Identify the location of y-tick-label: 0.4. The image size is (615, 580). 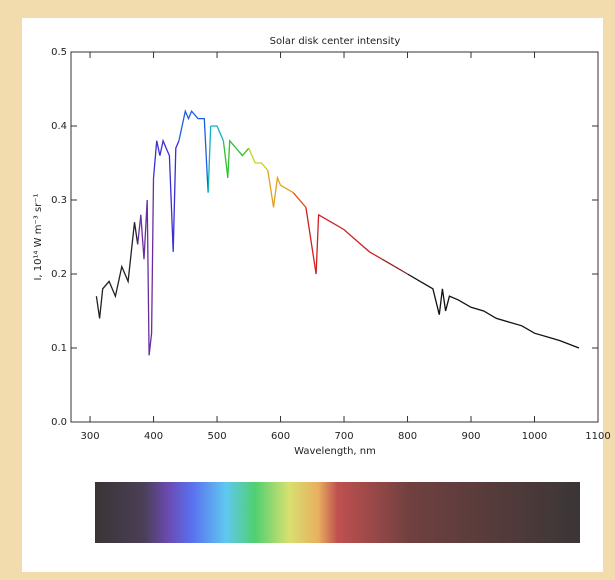
(59, 126).